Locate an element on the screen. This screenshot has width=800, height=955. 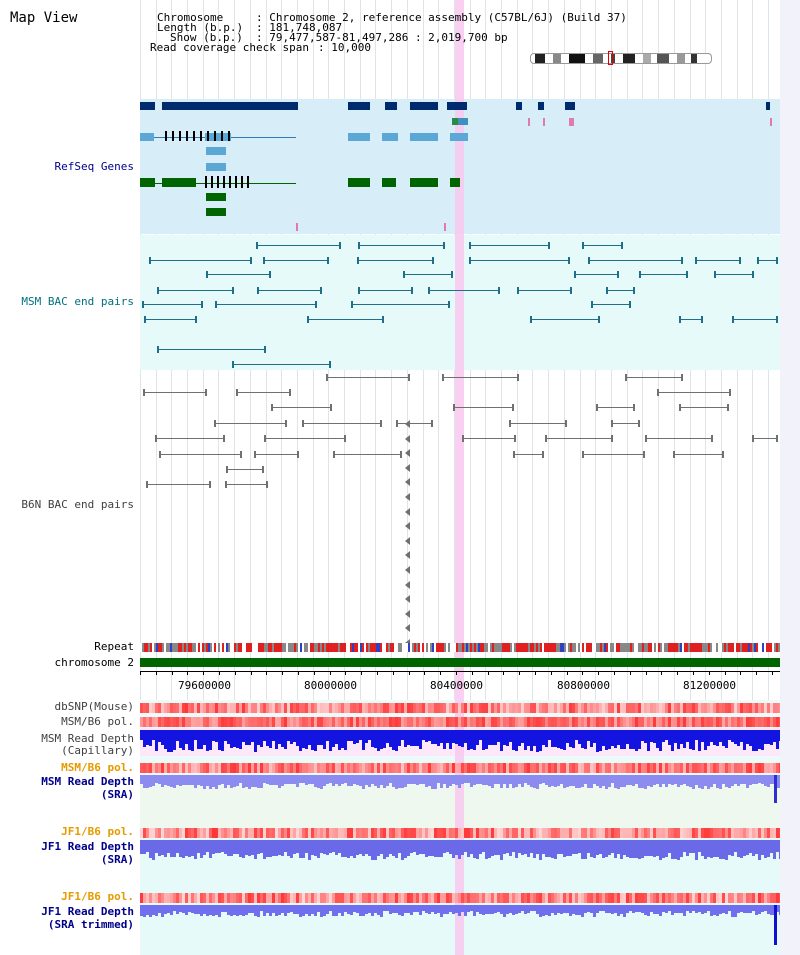
track-label-jf1-pol-1: JF1/B6 pol. is located at coordinates (97, 831).